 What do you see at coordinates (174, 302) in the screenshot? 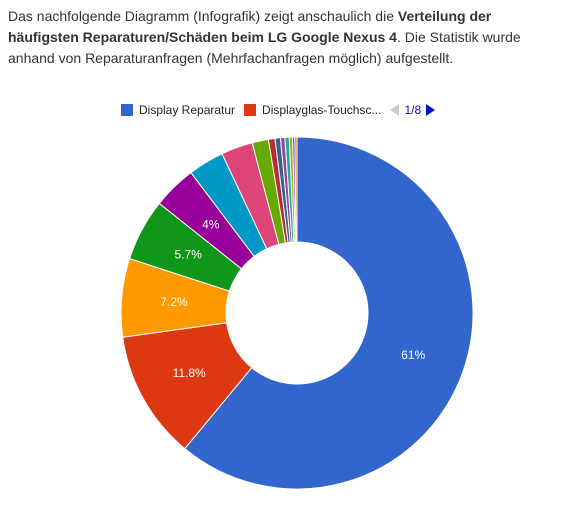
I see `slice-label-2: 7.2%` at bounding box center [174, 302].